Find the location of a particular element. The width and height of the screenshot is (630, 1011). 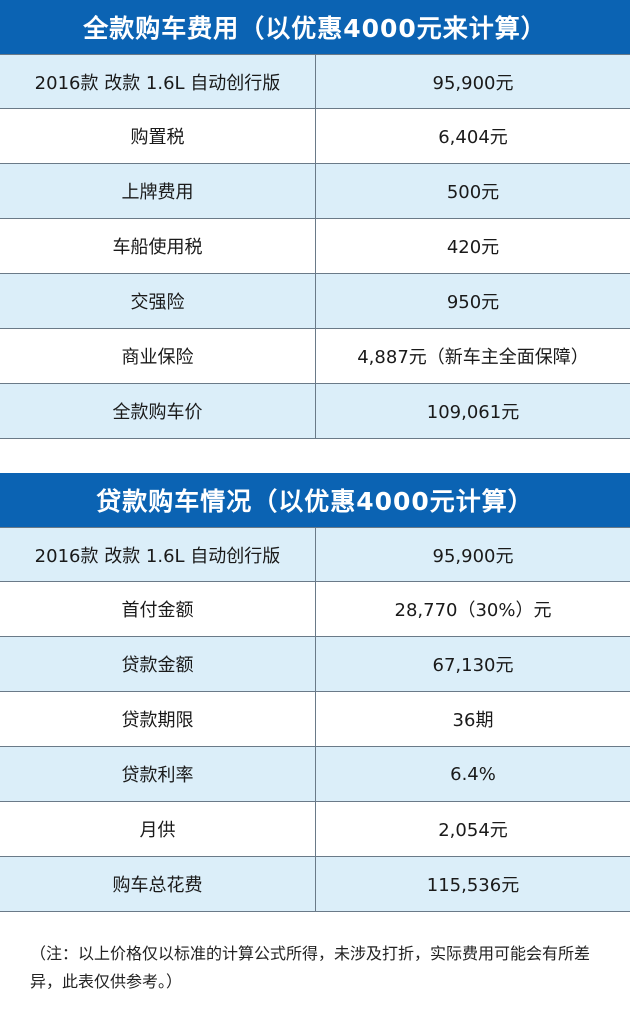

row-label: 交强险 is located at coordinates (158, 301).